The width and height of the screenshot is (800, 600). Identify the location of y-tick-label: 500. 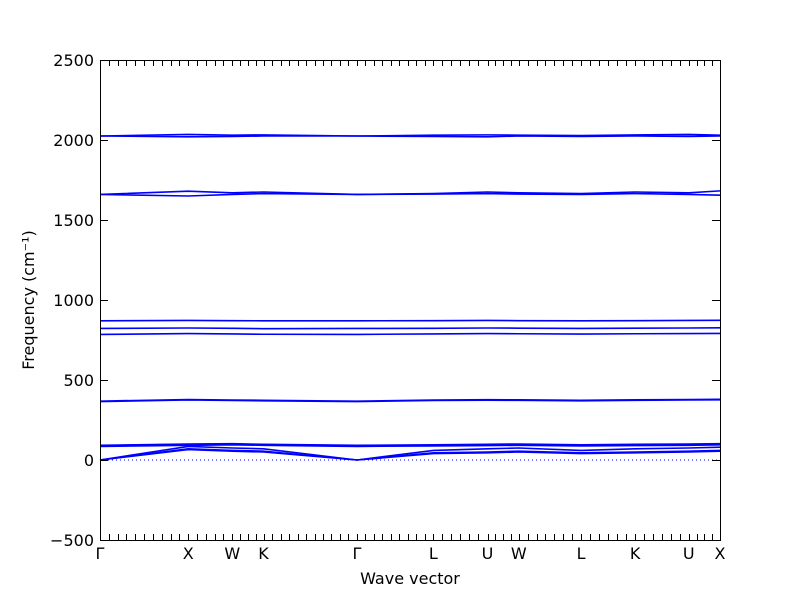
(78, 380).